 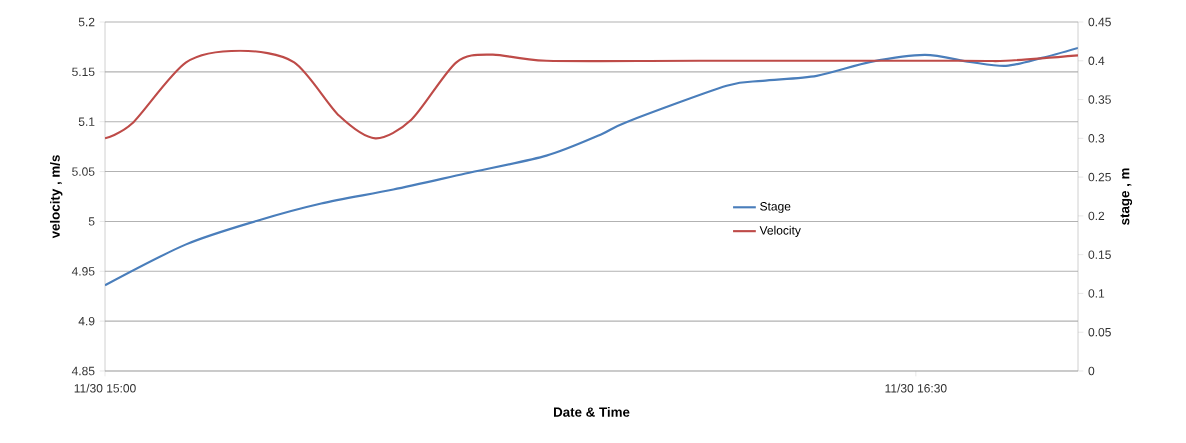 I want to click on y2-tick-label: 0, so click(x=1091, y=371).